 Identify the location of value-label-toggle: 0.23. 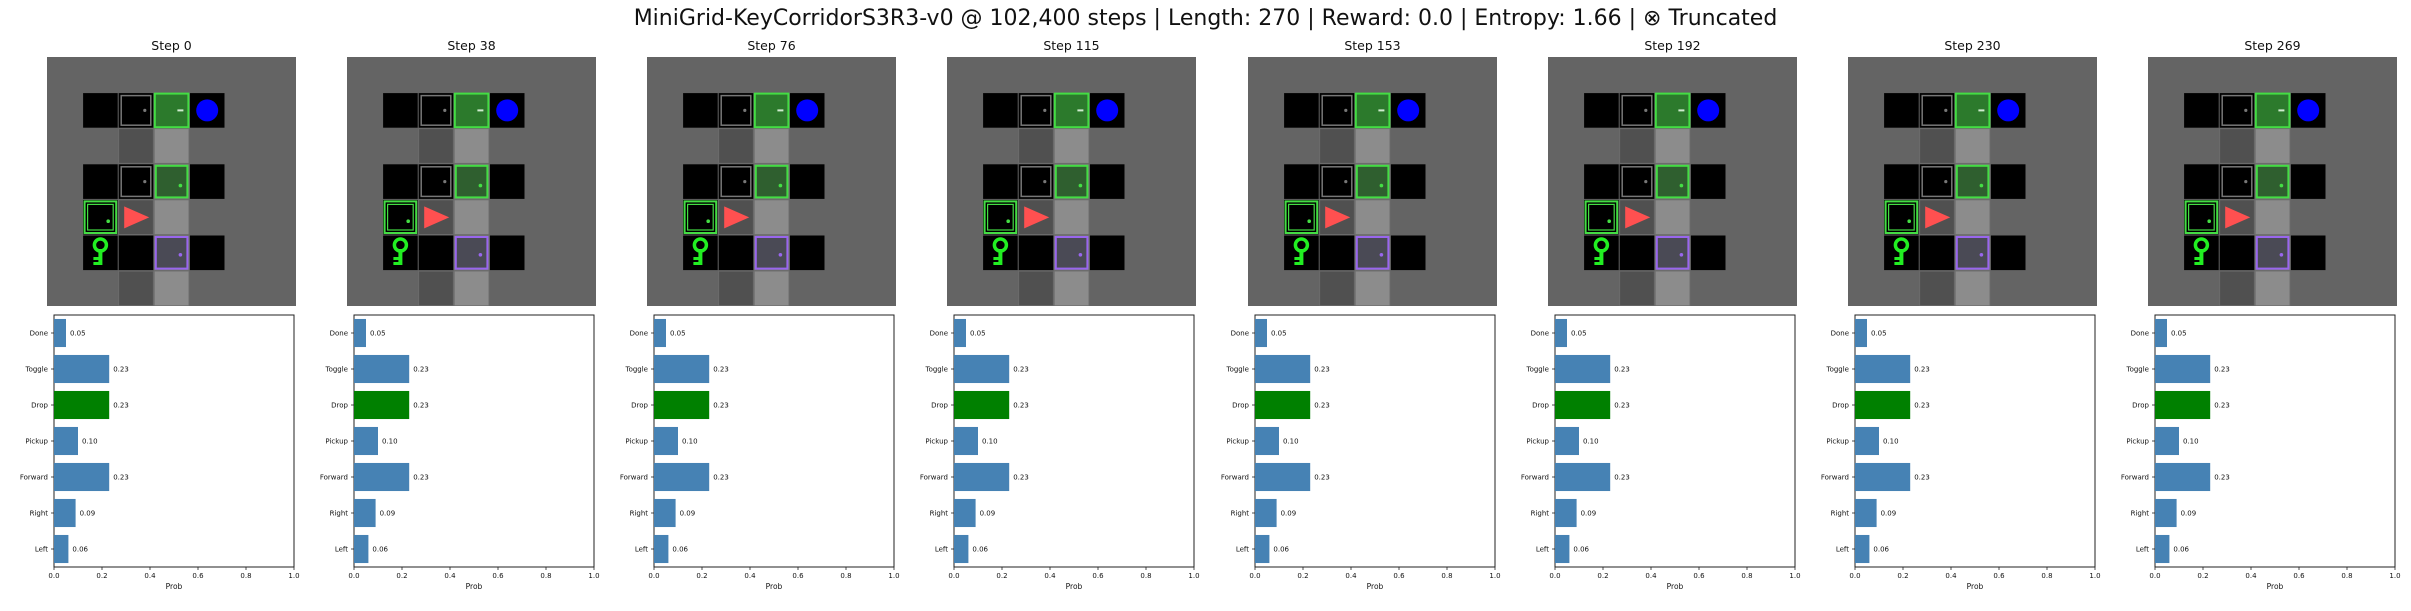
(1021, 370).